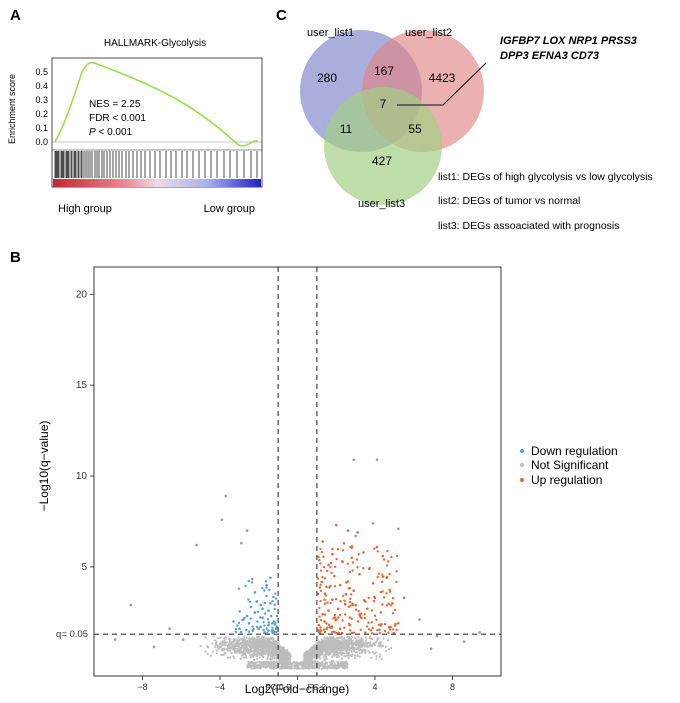 The height and width of the screenshot is (703, 680). Describe the element at coordinates (278, 687) in the screenshot. I see `fc-threshold-label: FC 0.5` at that location.